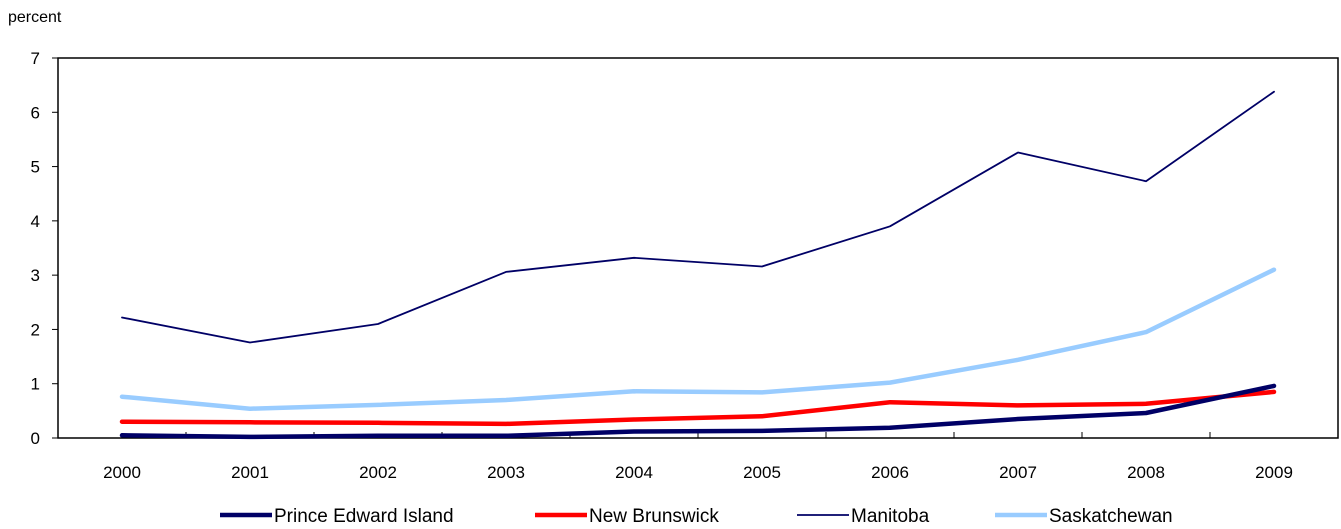  Describe the element at coordinates (698, 457) in the screenshot. I see `x-axis: 2000 2001 2002 2003 2004 2005 2006 2007 2008 2009` at that location.